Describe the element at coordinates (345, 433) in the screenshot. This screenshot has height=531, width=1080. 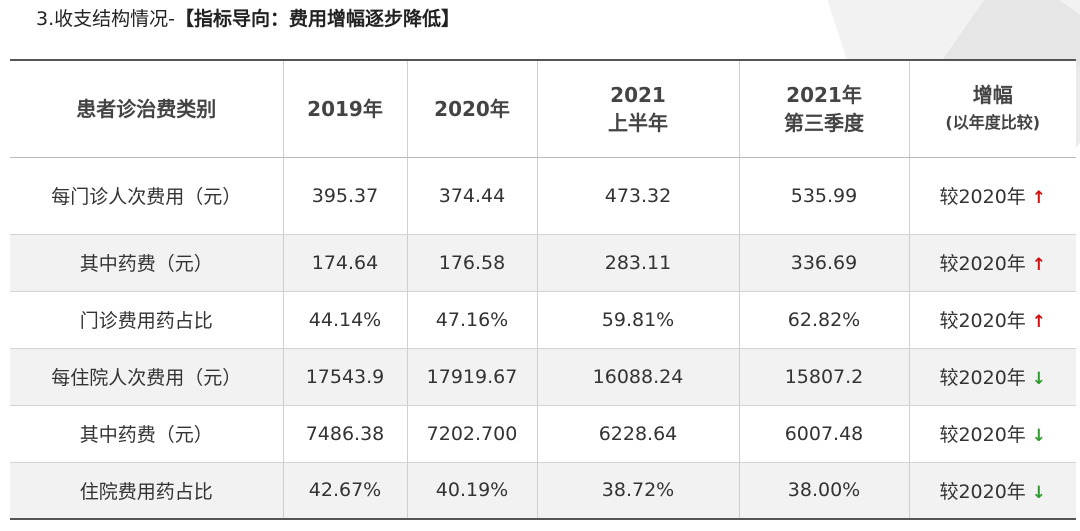
I see `cell-2019: 7486.38` at that location.